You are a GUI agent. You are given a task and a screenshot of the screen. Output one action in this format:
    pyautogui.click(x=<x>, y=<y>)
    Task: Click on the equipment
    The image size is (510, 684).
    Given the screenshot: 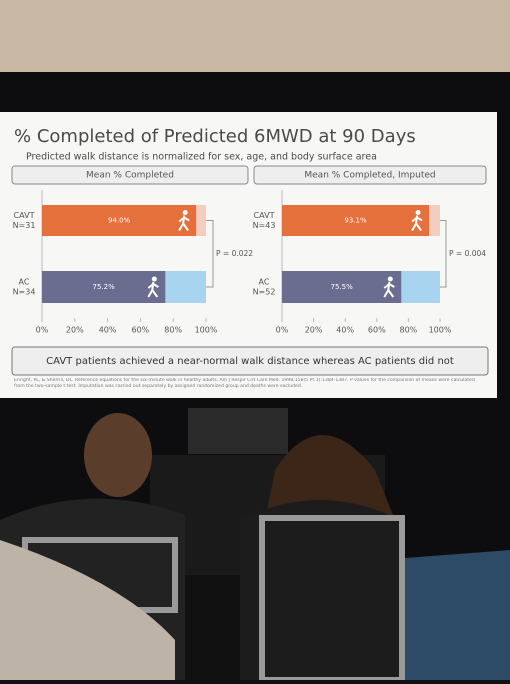 What is the action you would take?
    pyautogui.click(x=238, y=431)
    